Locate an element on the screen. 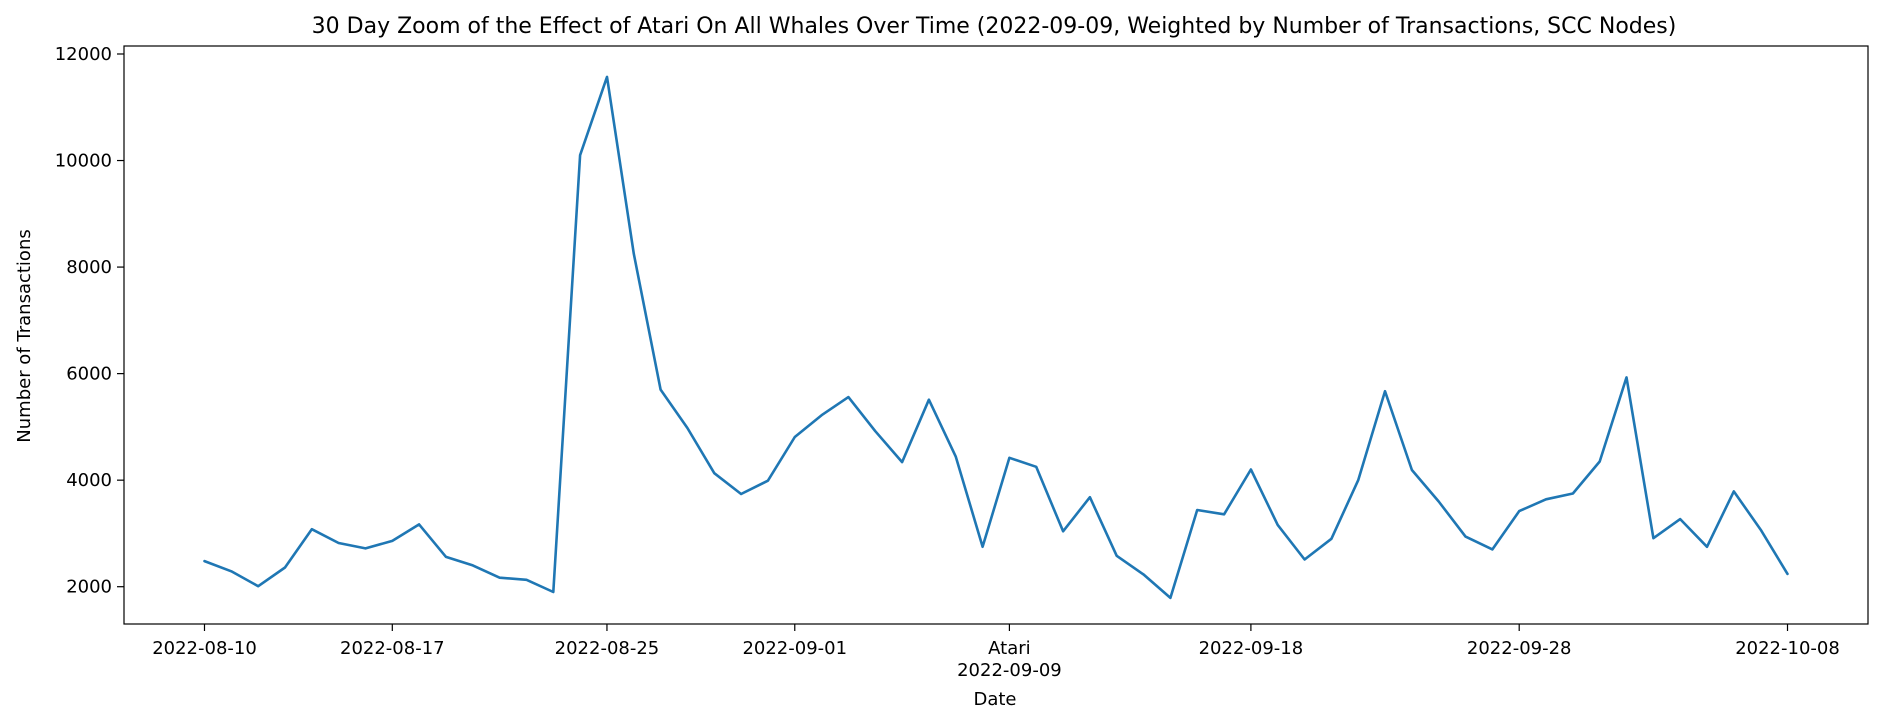 The image size is (1882, 725). y-tick-label: 8000 is located at coordinates (89, 267).